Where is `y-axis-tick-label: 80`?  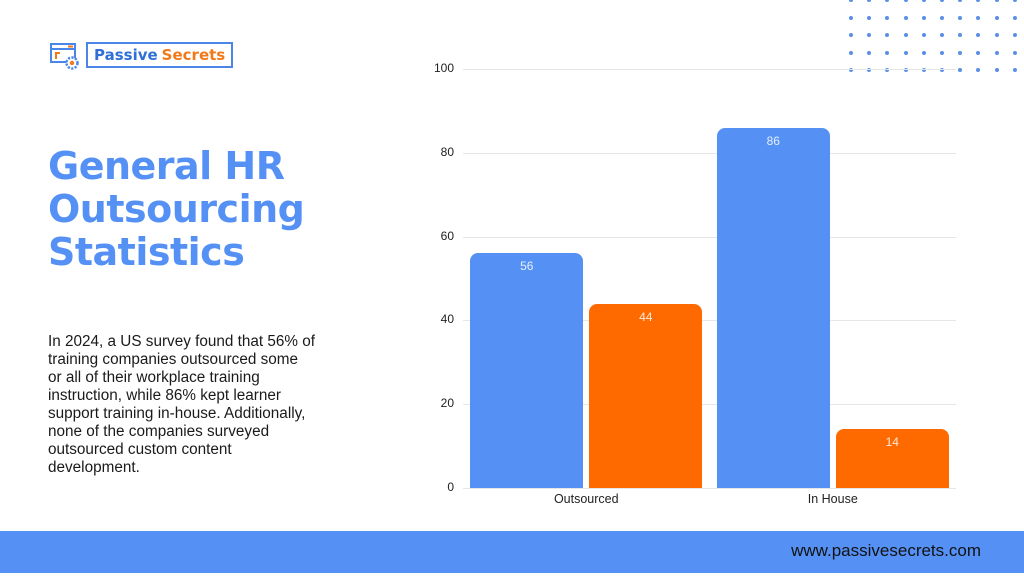
y-axis-tick-label: 80 is located at coordinates (447, 151).